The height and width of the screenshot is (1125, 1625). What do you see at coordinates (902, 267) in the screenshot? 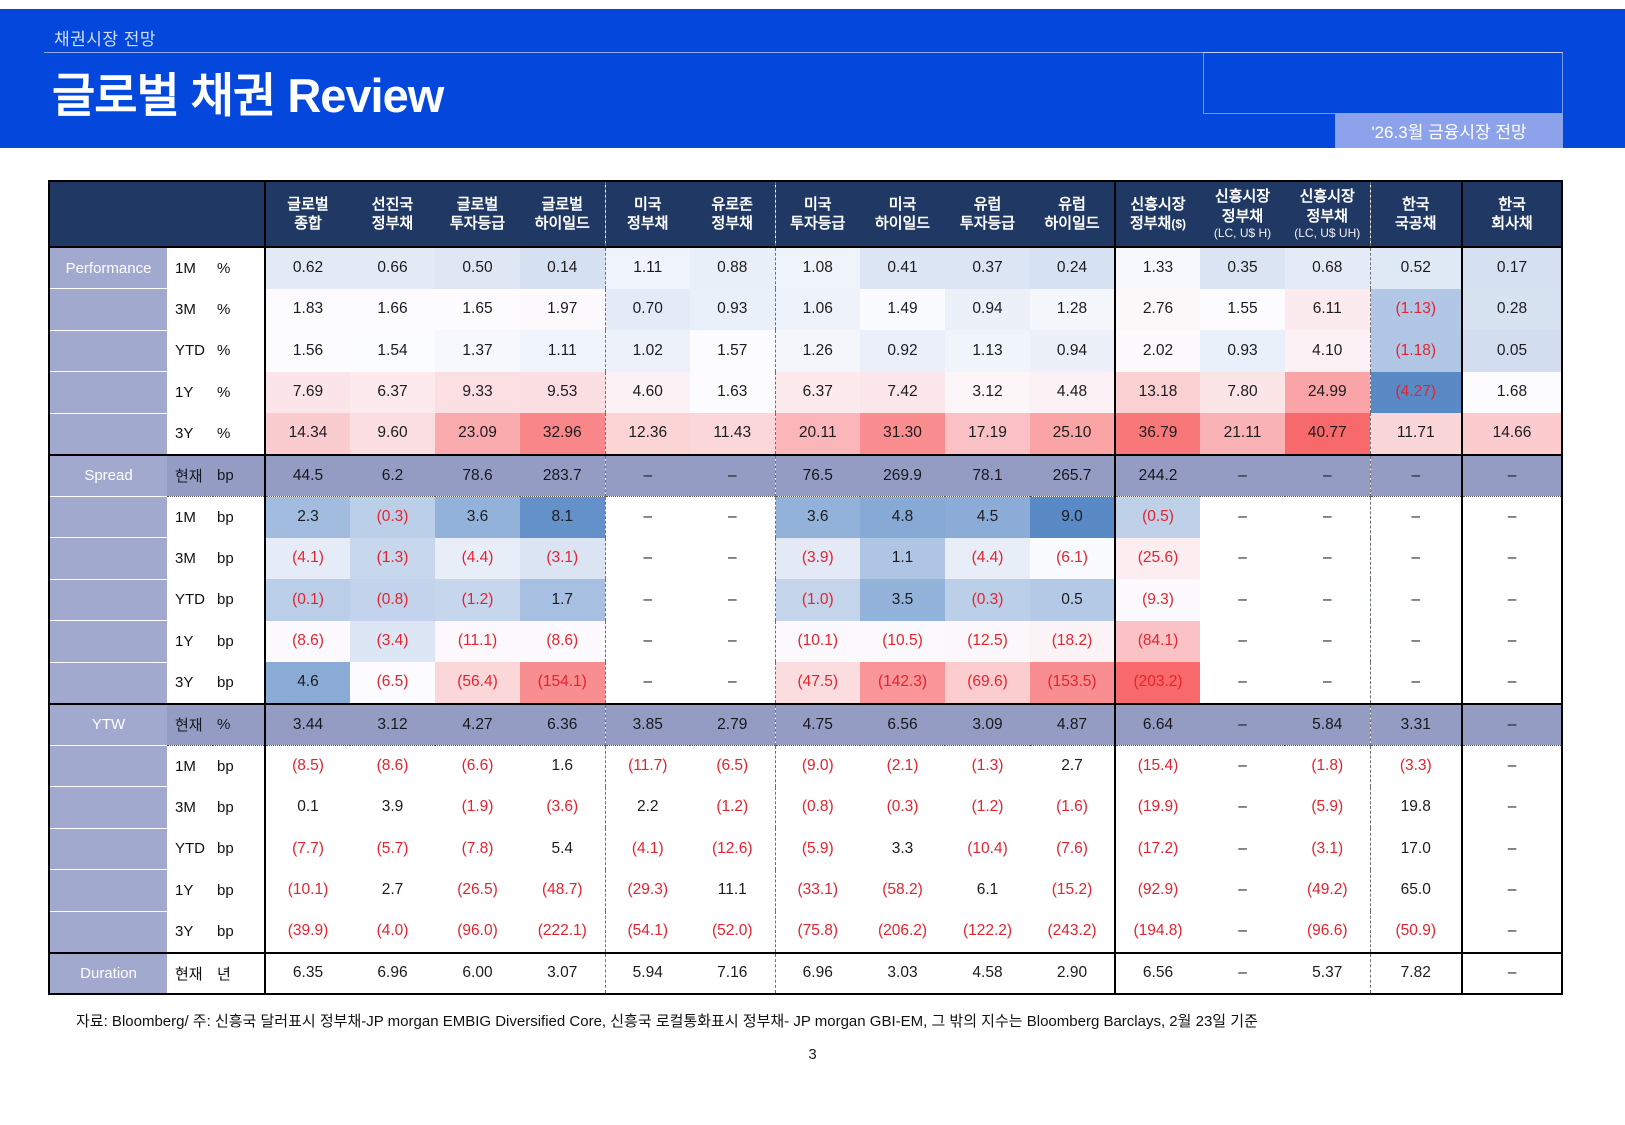
I see `value-cell: 0.41` at bounding box center [902, 267].